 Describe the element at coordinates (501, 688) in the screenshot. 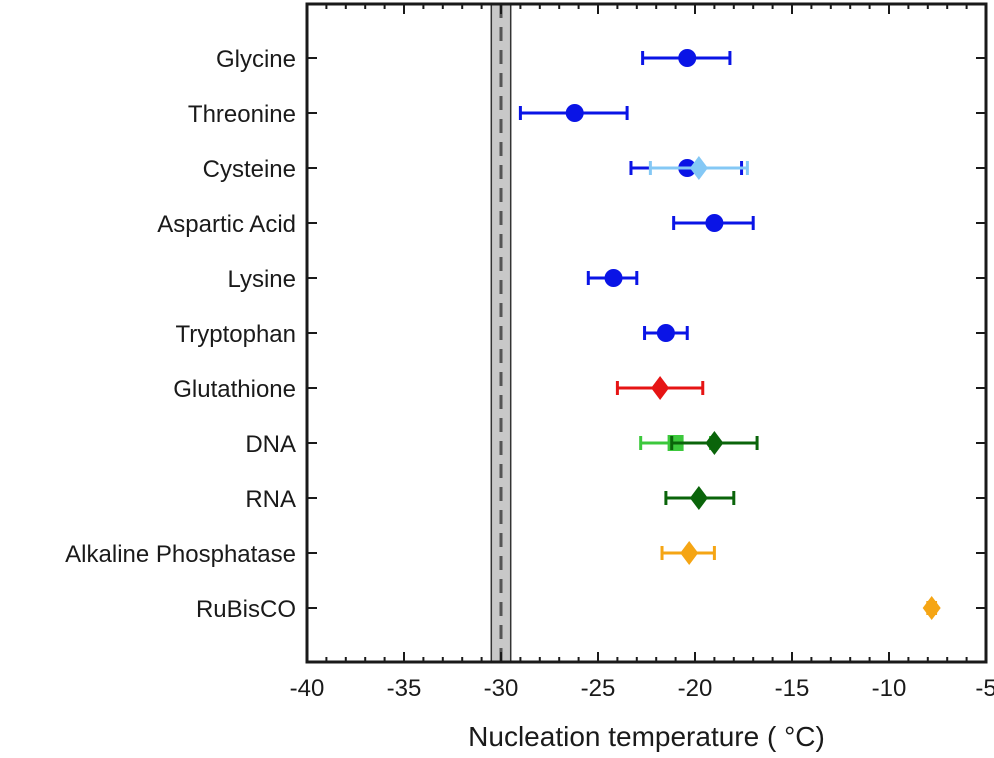

I see `x-tick-label: -30` at that location.